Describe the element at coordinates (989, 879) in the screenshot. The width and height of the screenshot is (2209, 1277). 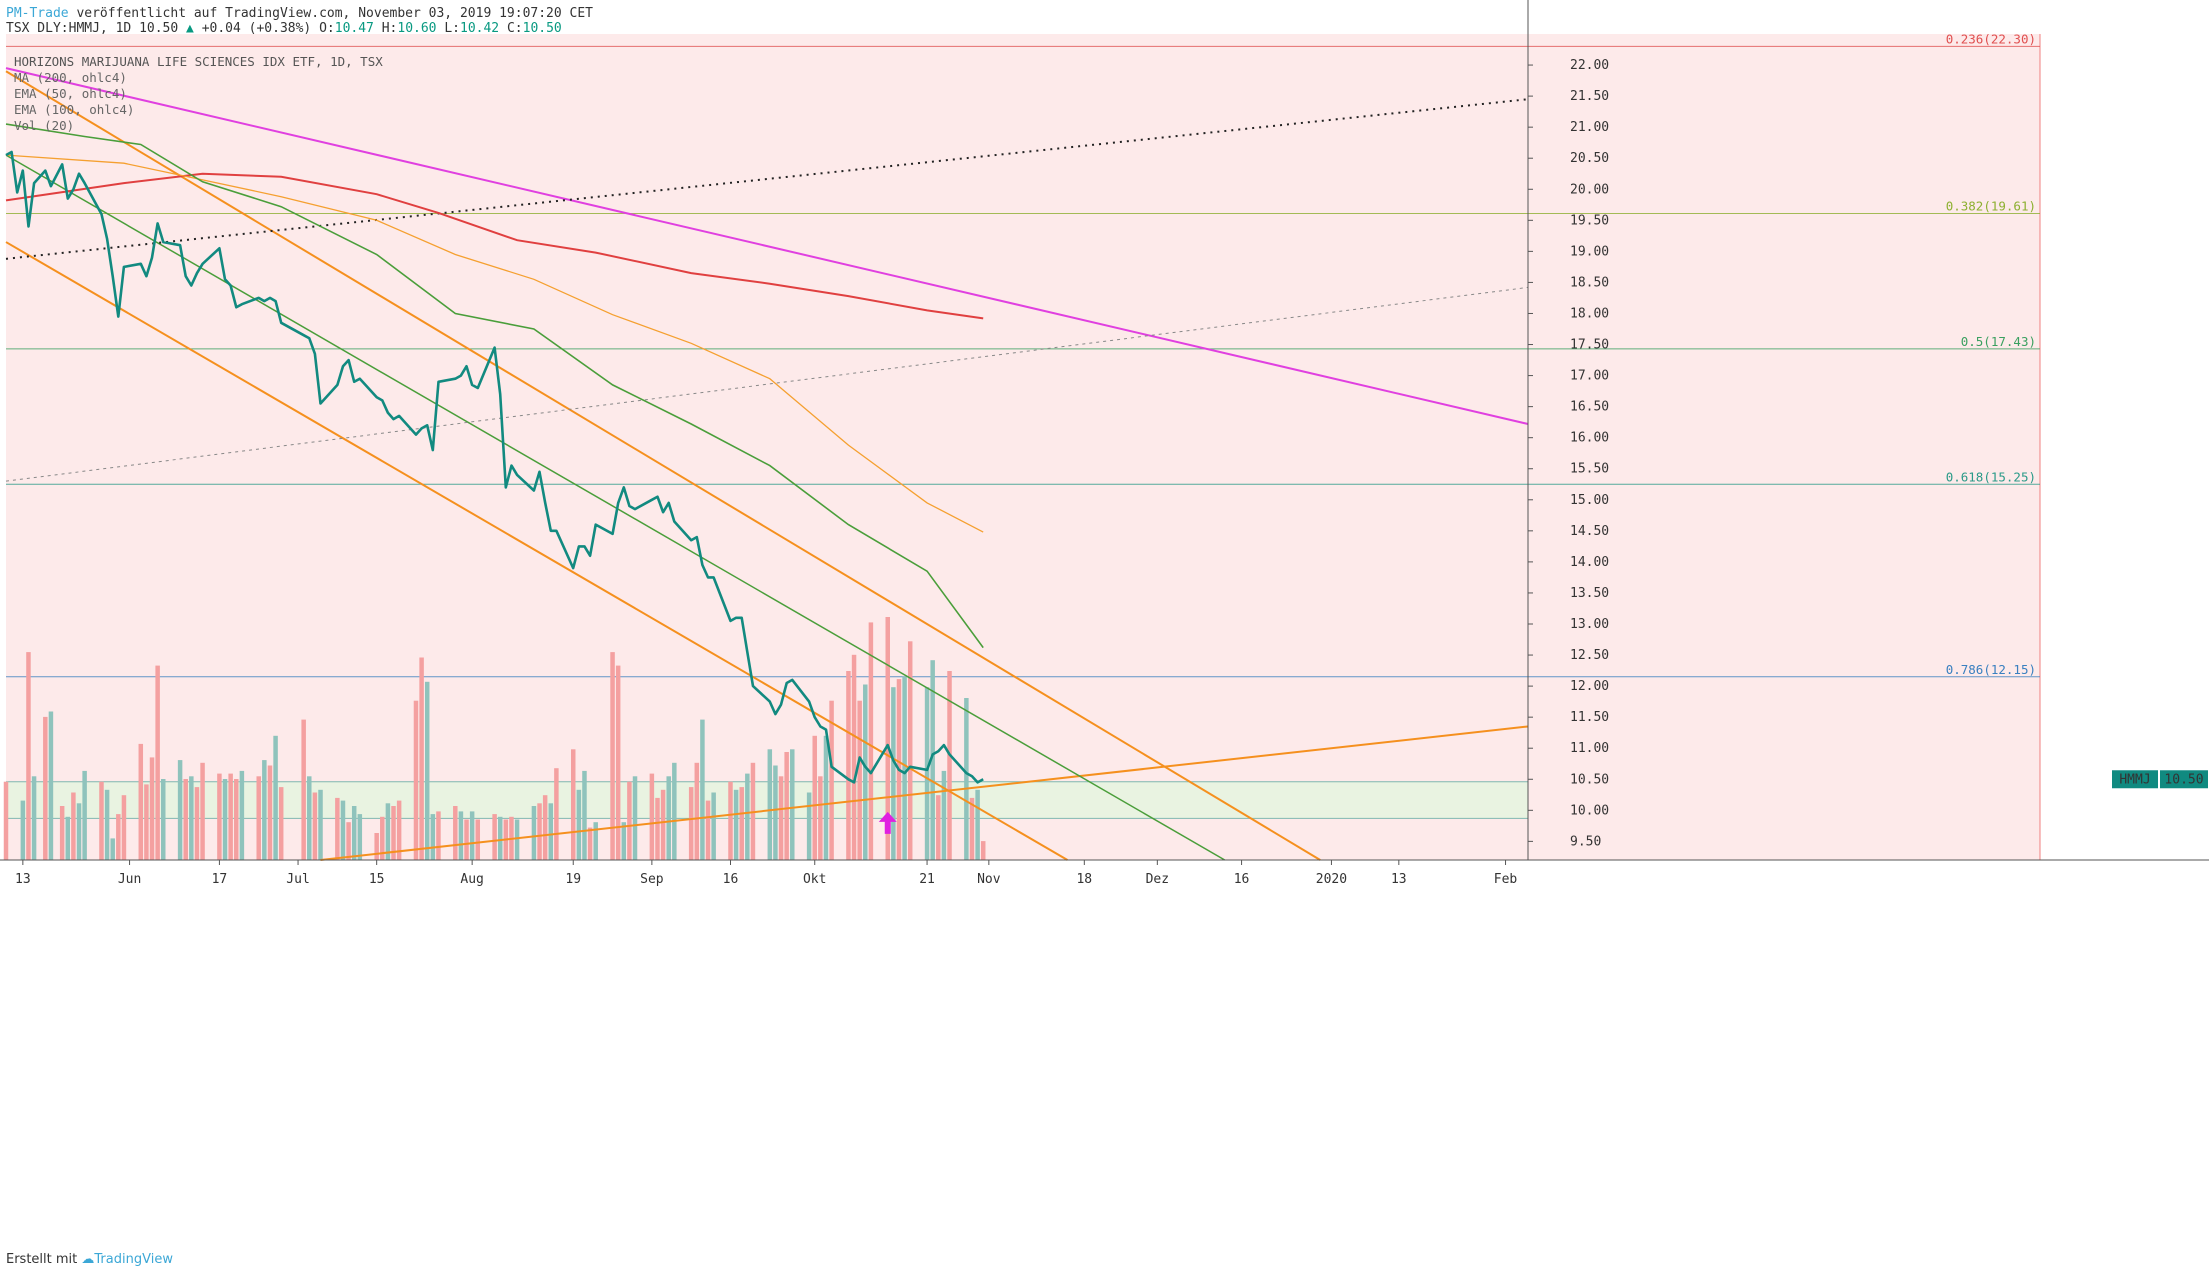
I see `x-tick-label: Nov` at that location.